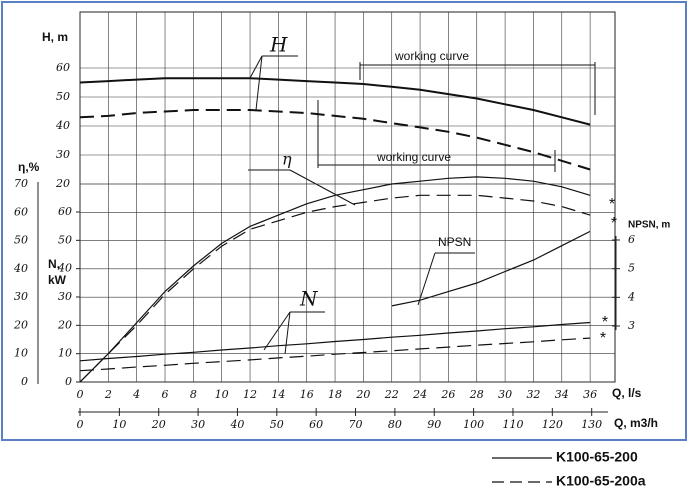 The height and width of the screenshot is (500, 689). What do you see at coordinates (165, 394) in the screenshot?
I see `x-tick-label: 6` at bounding box center [165, 394].